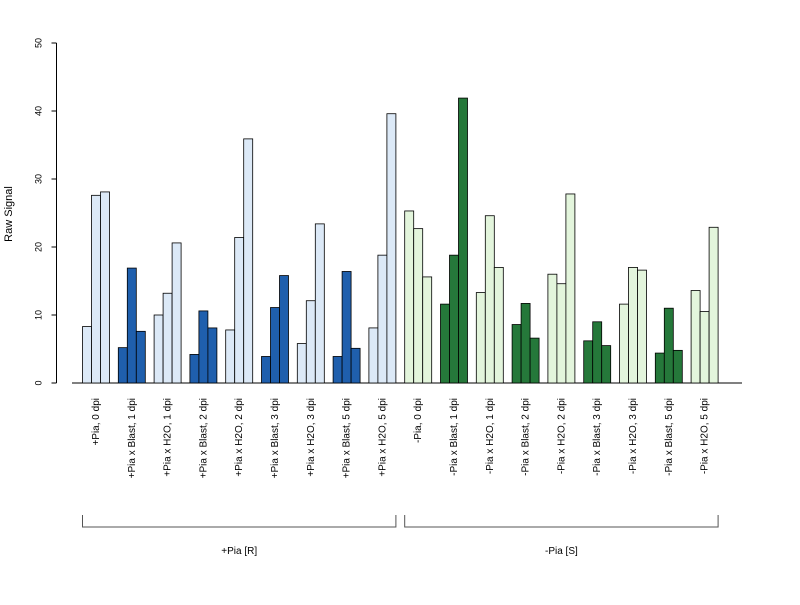  Describe the element at coordinates (526, 437) in the screenshot. I see `category-label: -Pia x Blast, 2 dpi` at that location.